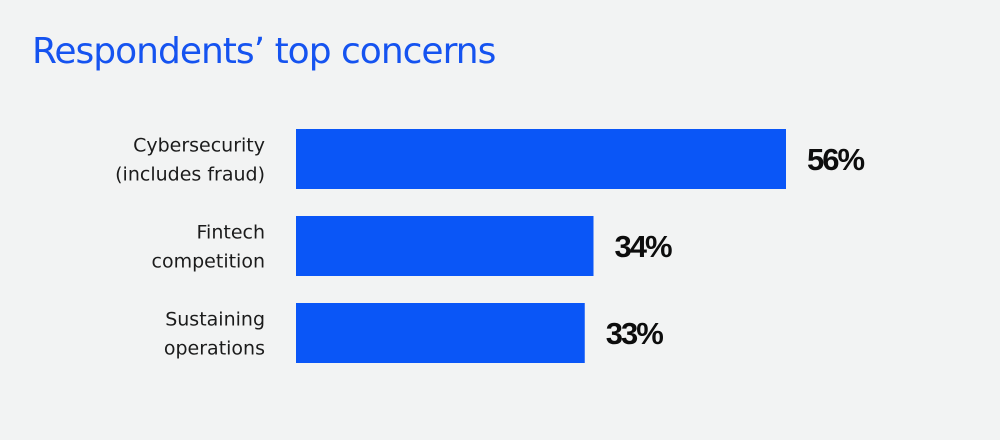  I want to click on category-label-3: Sustaining operations, so click(214, 334).